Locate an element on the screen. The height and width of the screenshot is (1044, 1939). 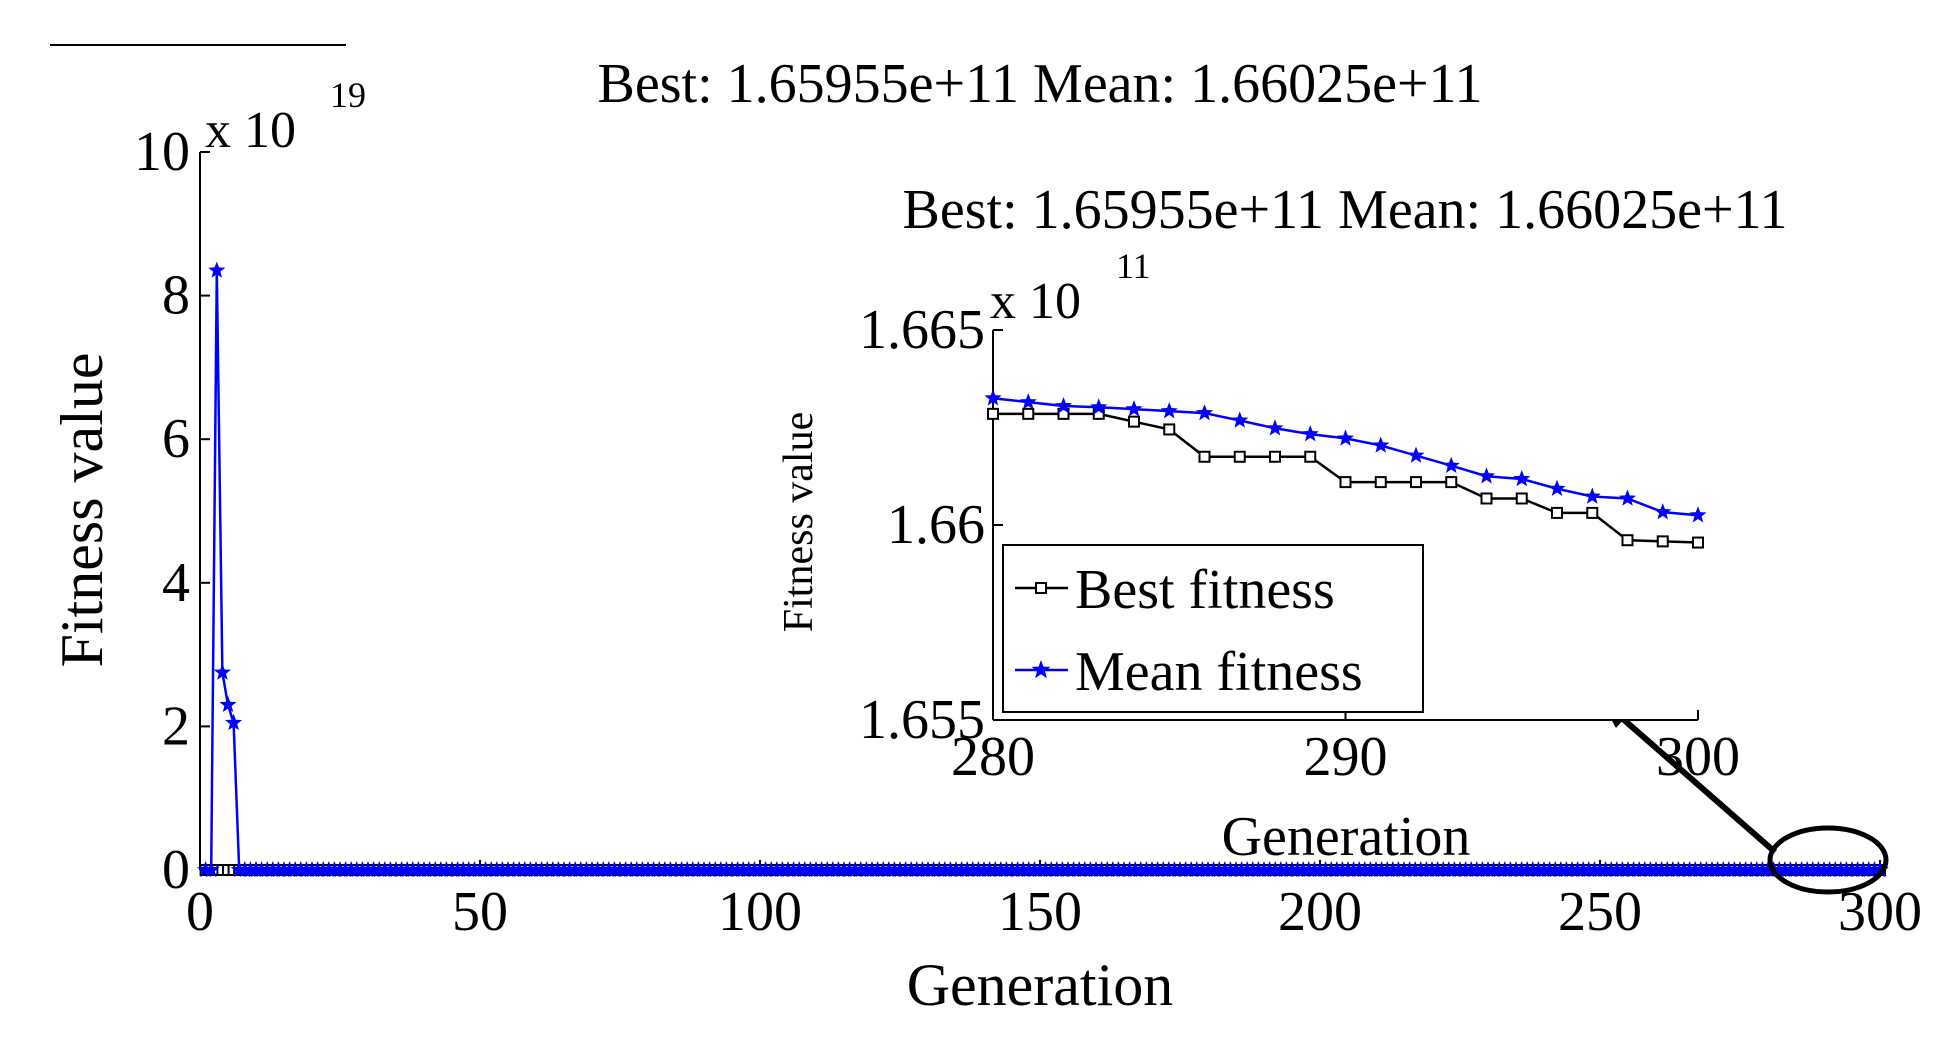
main-exponent-power: 19 is located at coordinates (348, 95).